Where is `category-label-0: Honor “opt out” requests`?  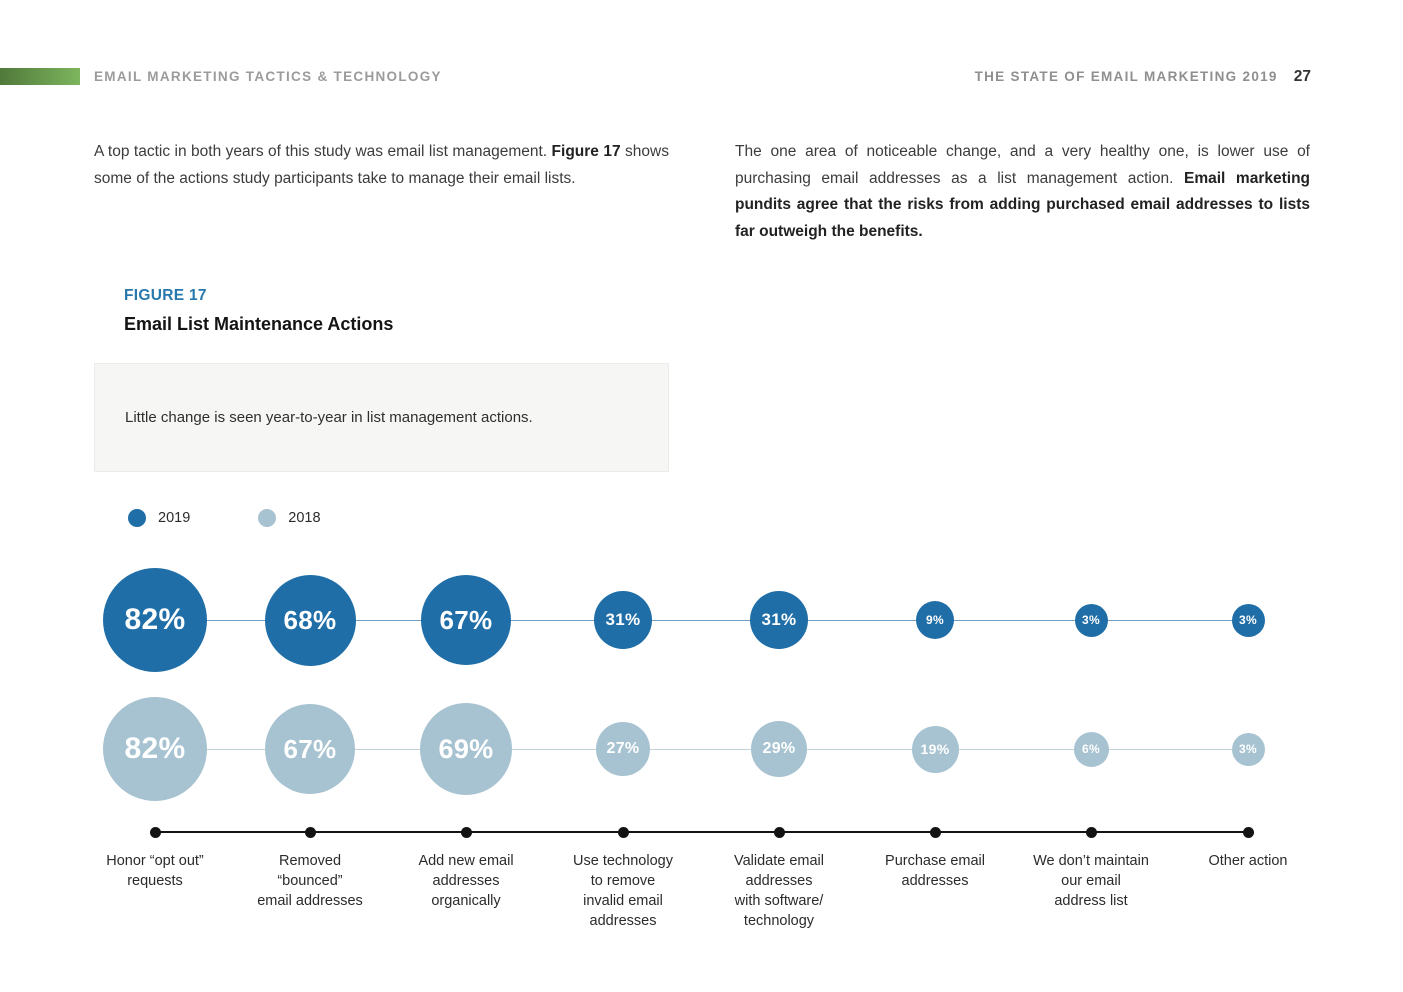
category-label-0: Honor “opt out” requests is located at coordinates (155, 871).